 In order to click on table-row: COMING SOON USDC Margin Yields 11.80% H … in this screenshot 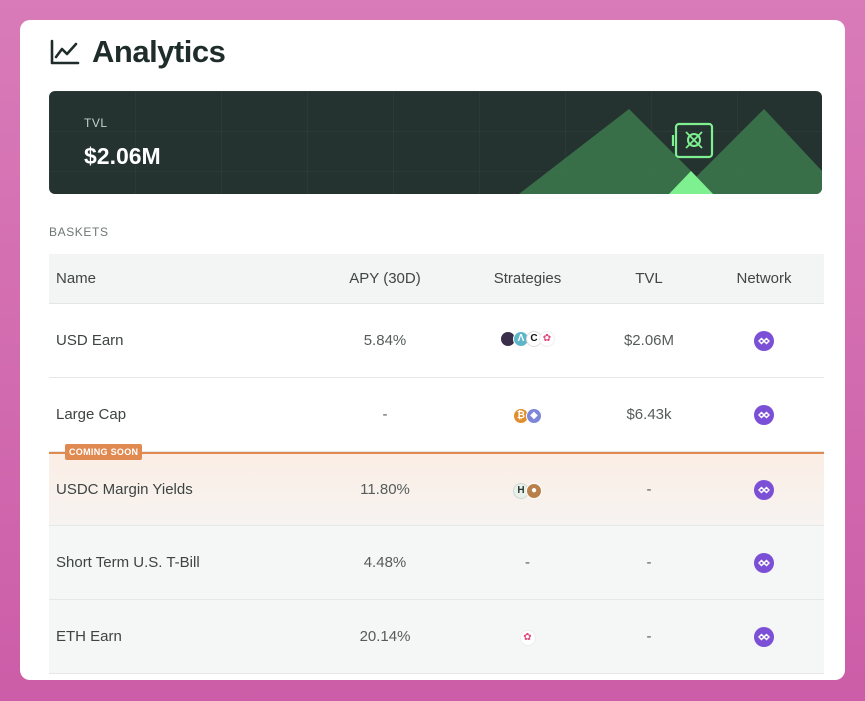, I will do `click(436, 485)`.